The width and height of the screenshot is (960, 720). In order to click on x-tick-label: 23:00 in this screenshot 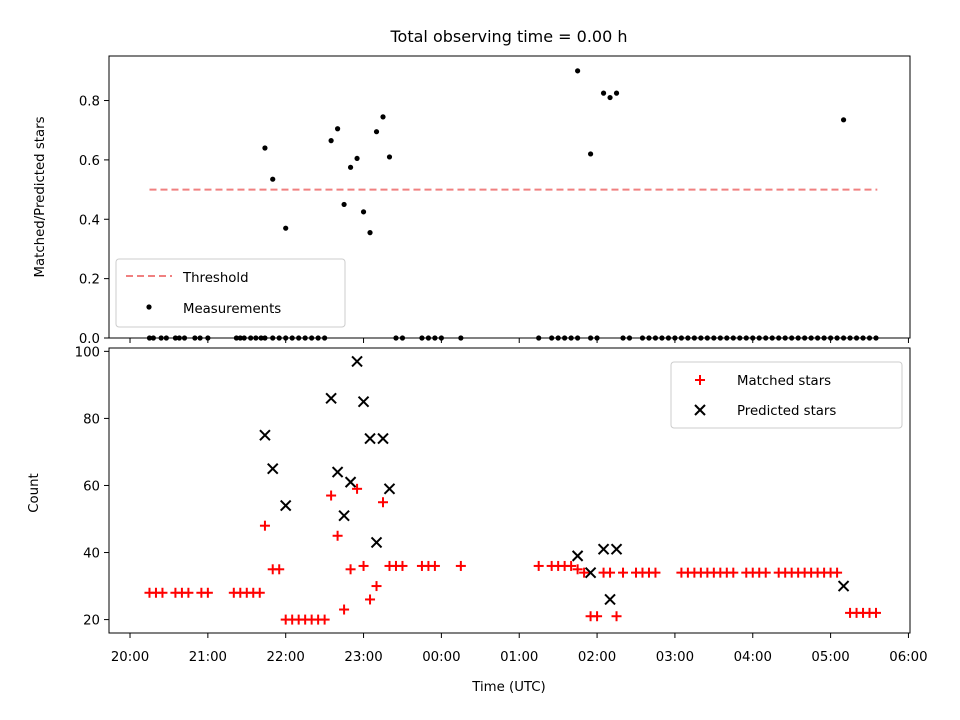, I will do `click(363, 657)`.